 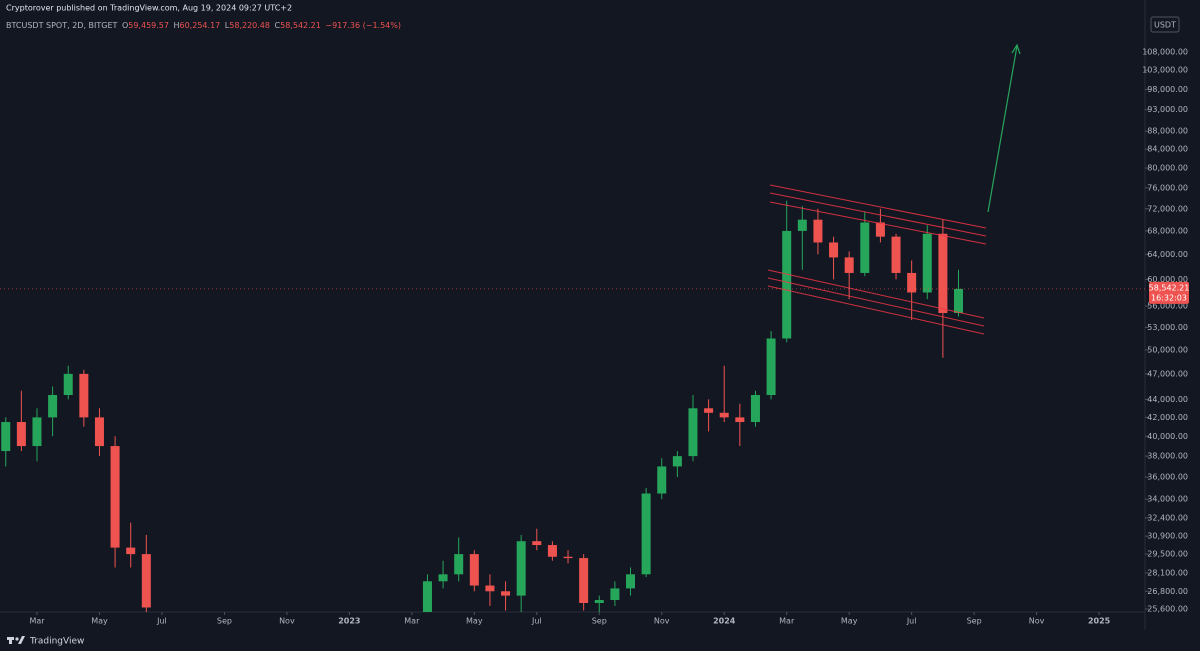 What do you see at coordinates (278, 25) in the screenshot?
I see `legend-key: C` at bounding box center [278, 25].